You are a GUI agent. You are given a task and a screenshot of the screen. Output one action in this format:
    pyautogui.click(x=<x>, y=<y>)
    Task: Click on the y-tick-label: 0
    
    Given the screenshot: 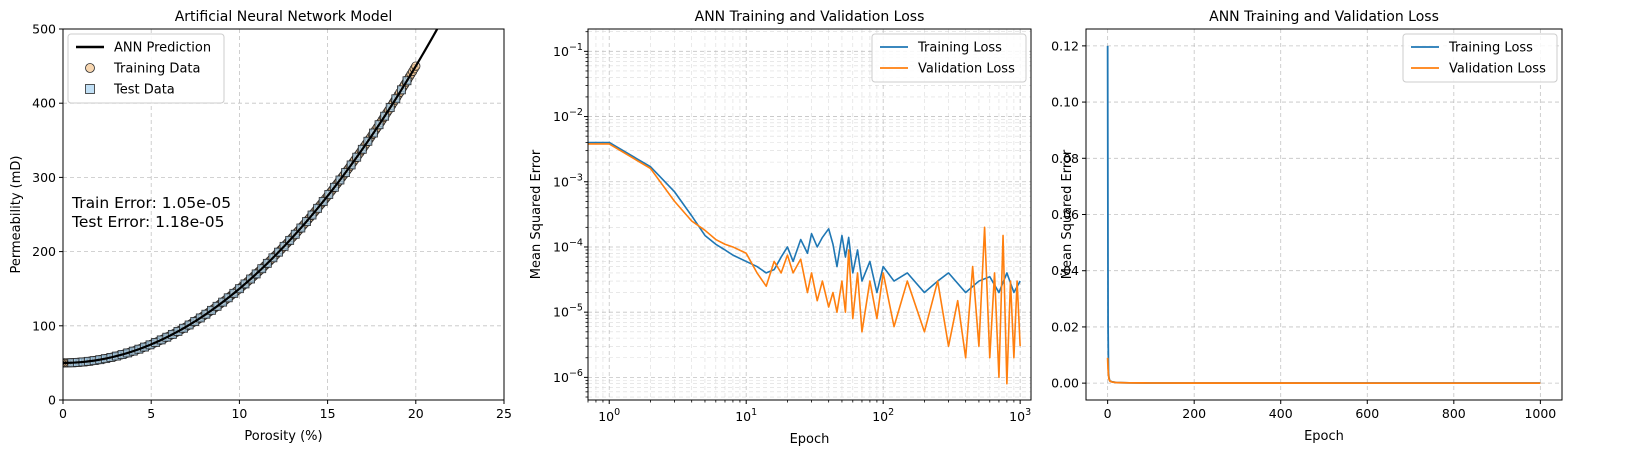 What is the action you would take?
    pyautogui.click(x=52, y=400)
    